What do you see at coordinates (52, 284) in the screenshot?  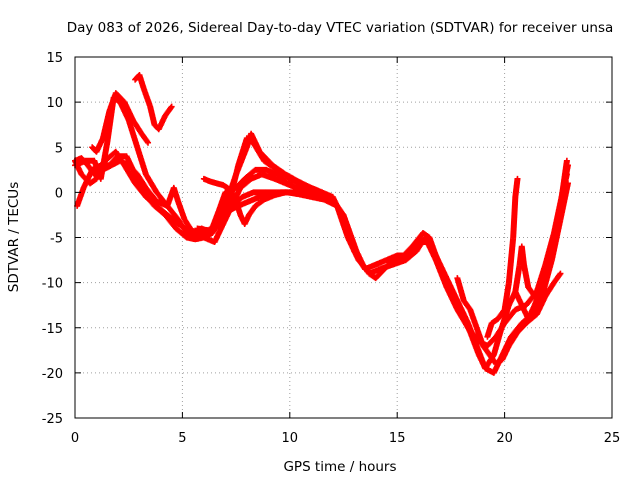 I see `y-tick-label: -10` at bounding box center [52, 284].